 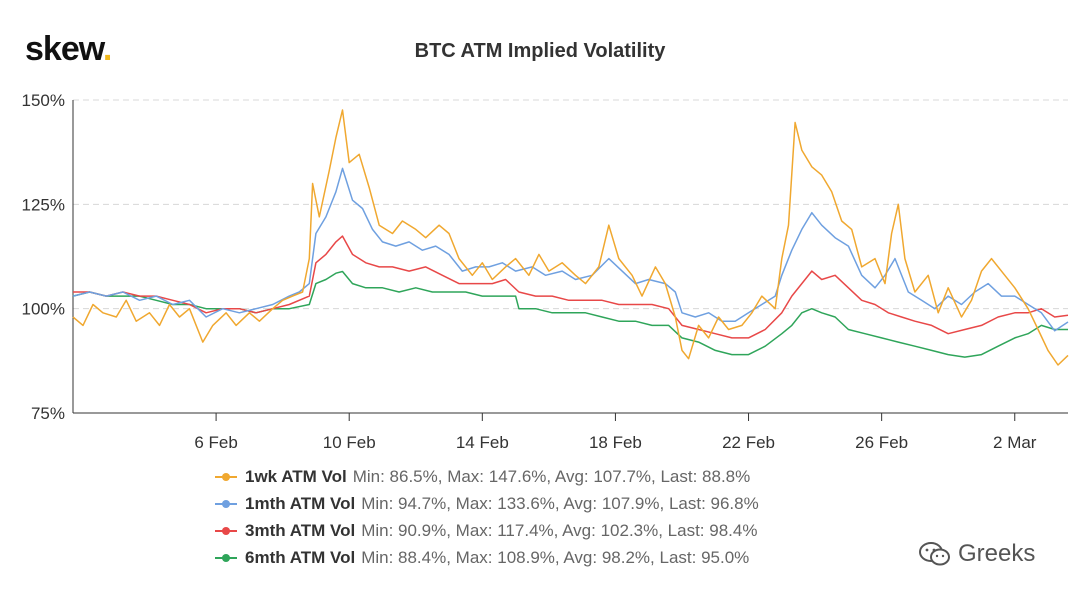 I want to click on x-tick-label: 22 Feb, so click(x=748, y=442).